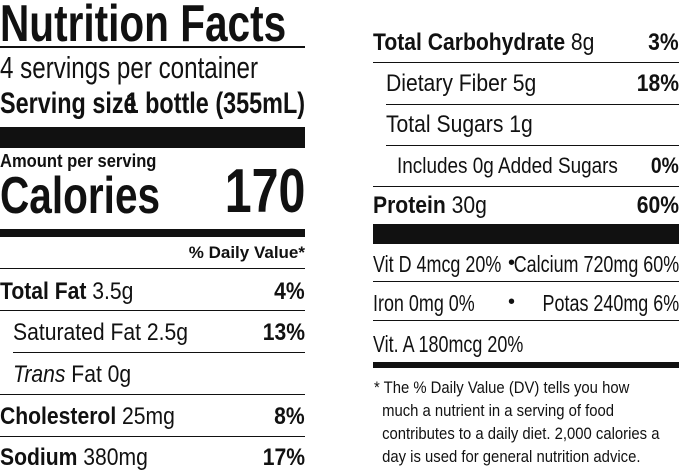 This screenshot has height=472, width=679. I want to click on nutrient-dv: 4%, so click(289, 291).